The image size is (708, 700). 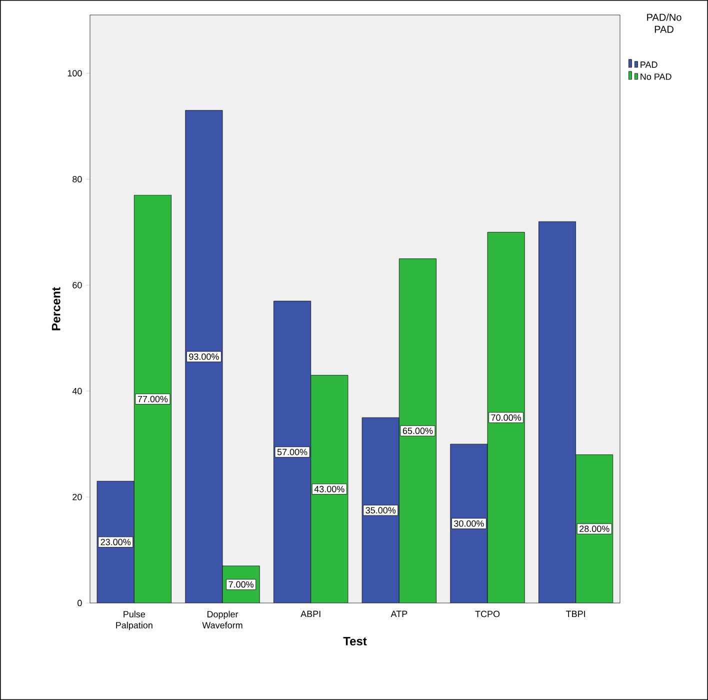 I want to click on x-axis-title: Test, so click(x=355, y=641).